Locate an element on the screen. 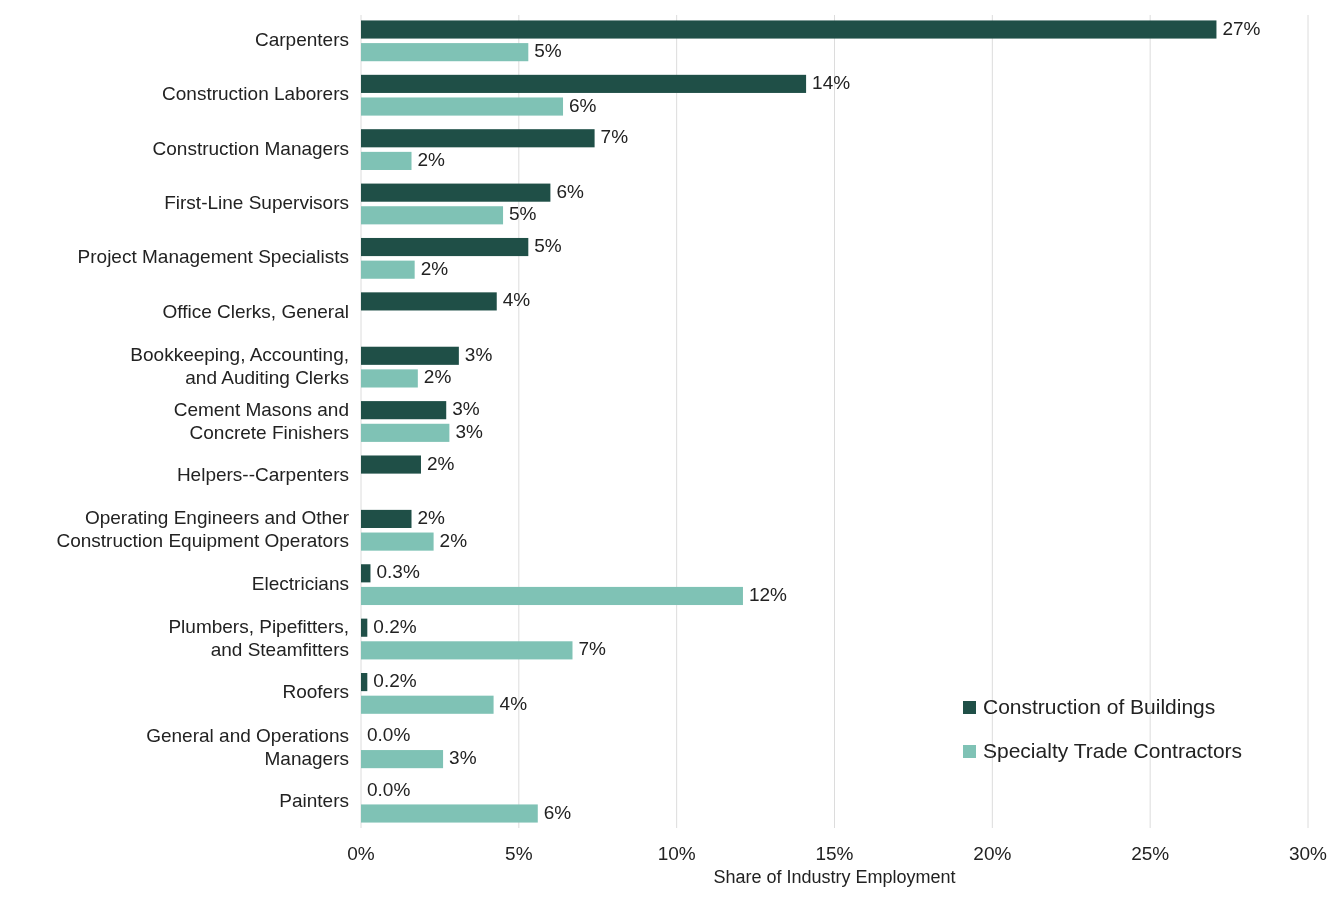 Image resolution: width=1335 pixels, height=900 pixels. x-axis-title: Share of Industry Employment is located at coordinates (834, 877).